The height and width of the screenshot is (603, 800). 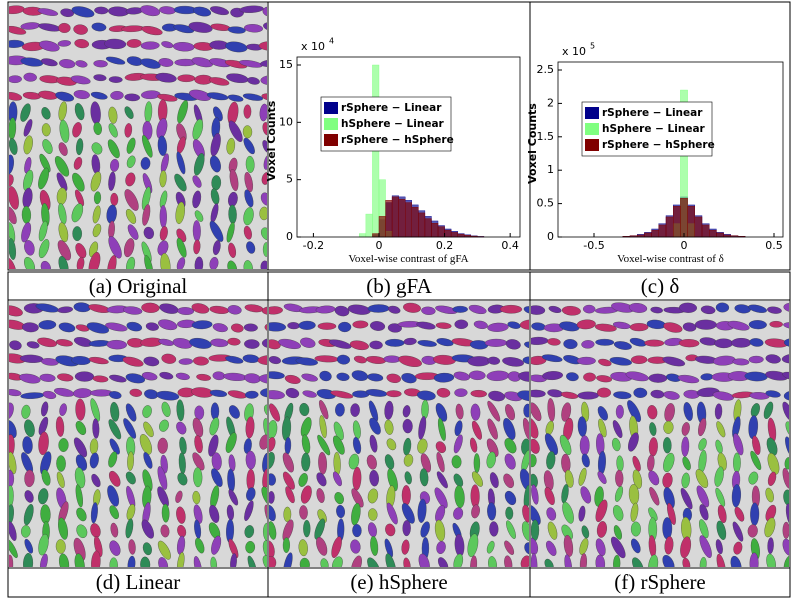 I want to click on glyph-image, so click(x=660, y=434).